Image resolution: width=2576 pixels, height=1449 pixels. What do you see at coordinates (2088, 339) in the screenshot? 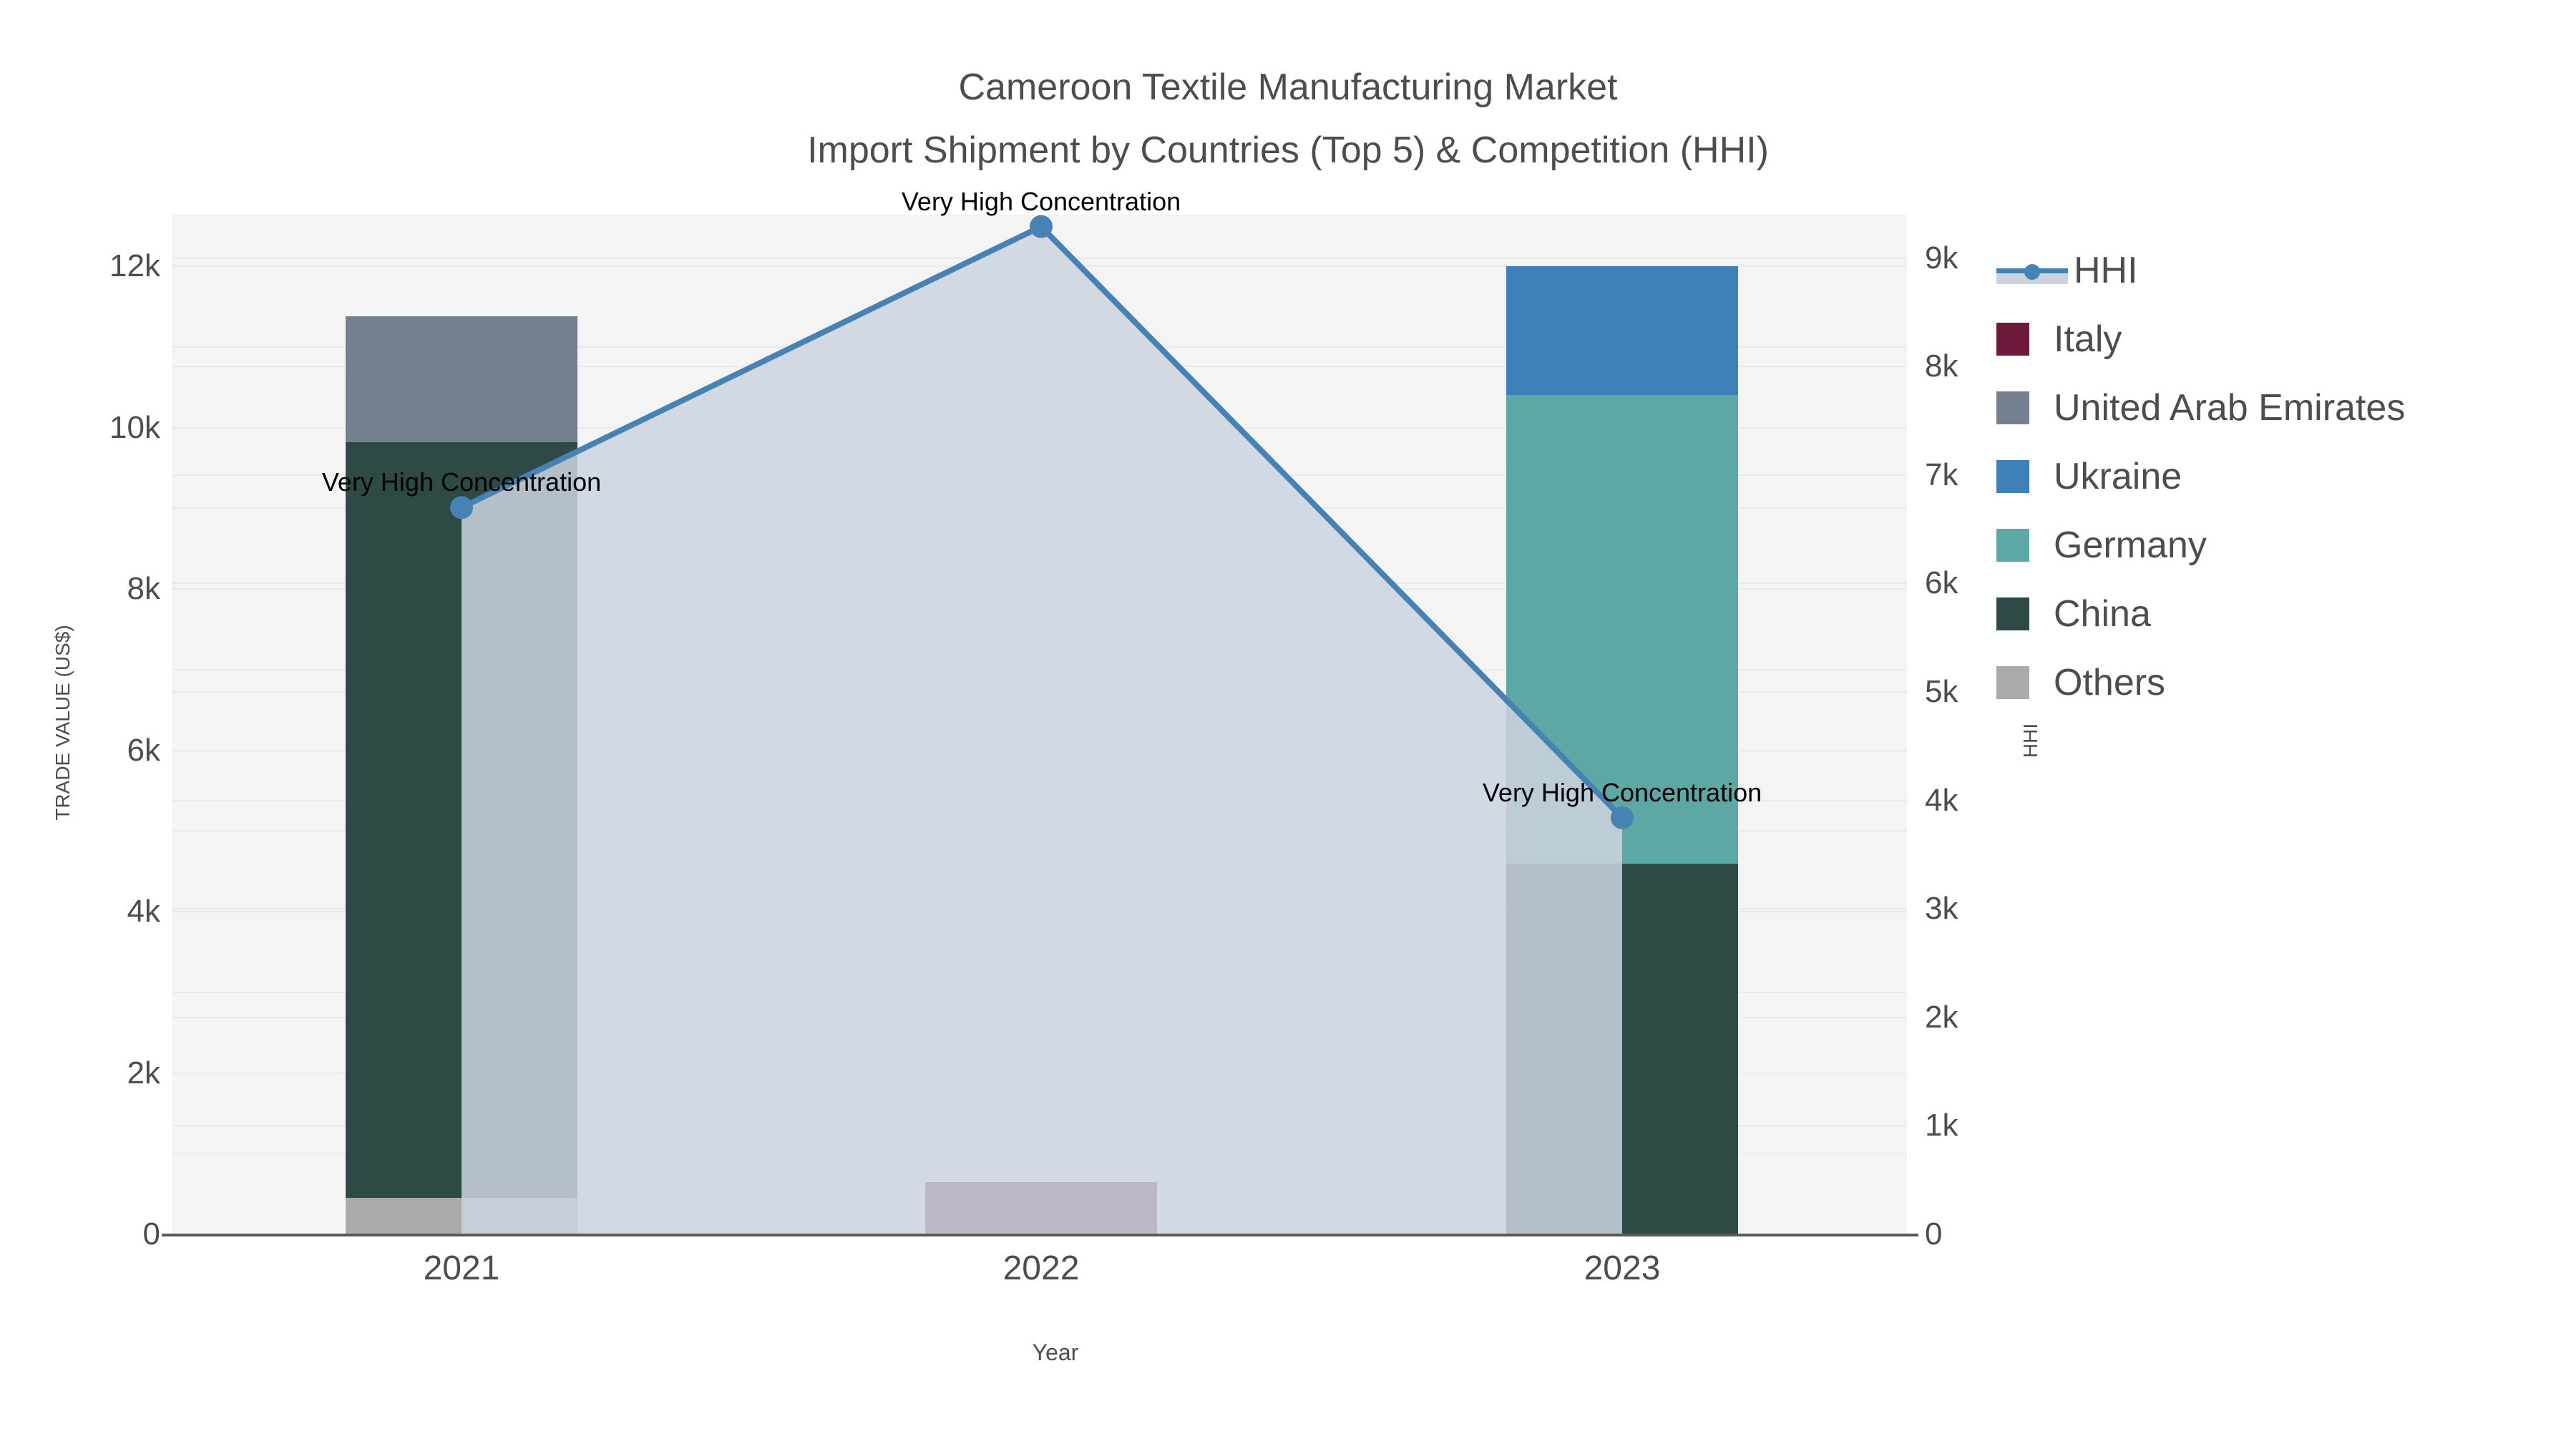
I see `legend-item-label: Italy` at bounding box center [2088, 339].